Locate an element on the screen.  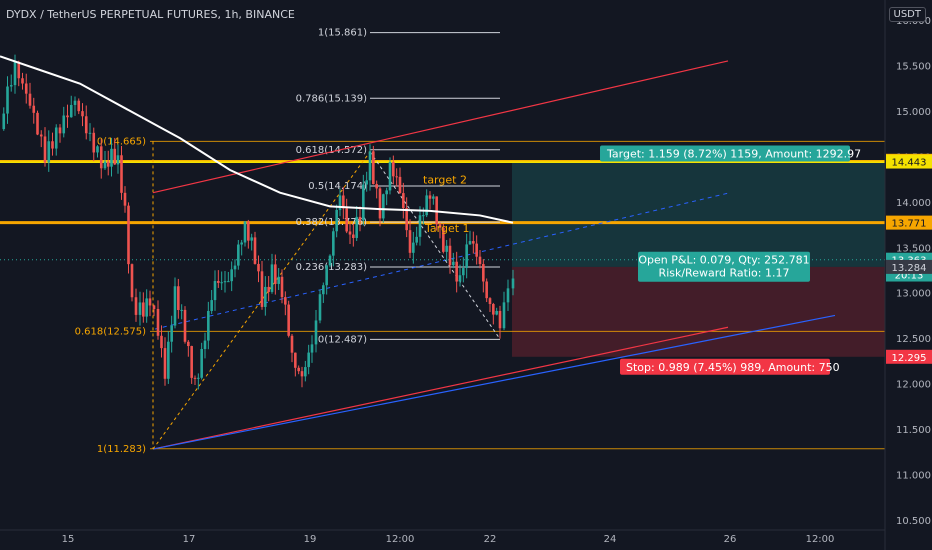
y-tick-label: 11.500 is located at coordinates (913, 430).